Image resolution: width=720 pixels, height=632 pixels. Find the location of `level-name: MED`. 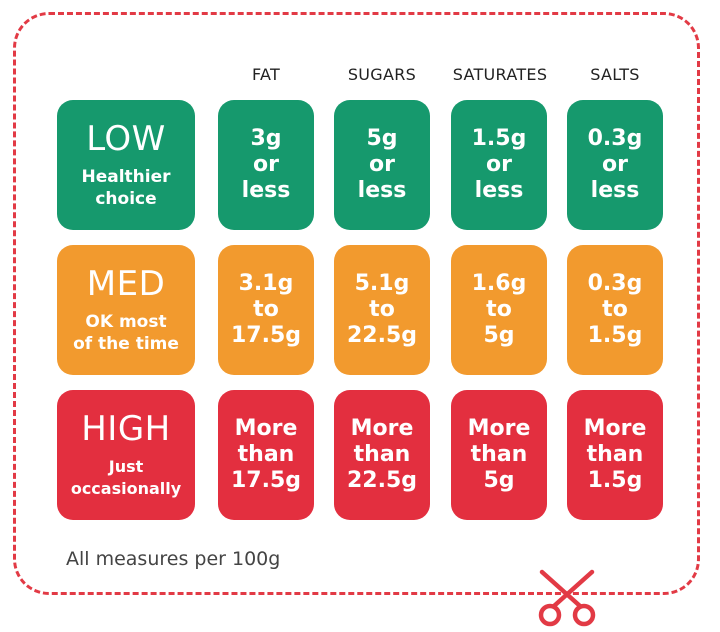

level-name: MED is located at coordinates (126, 284).